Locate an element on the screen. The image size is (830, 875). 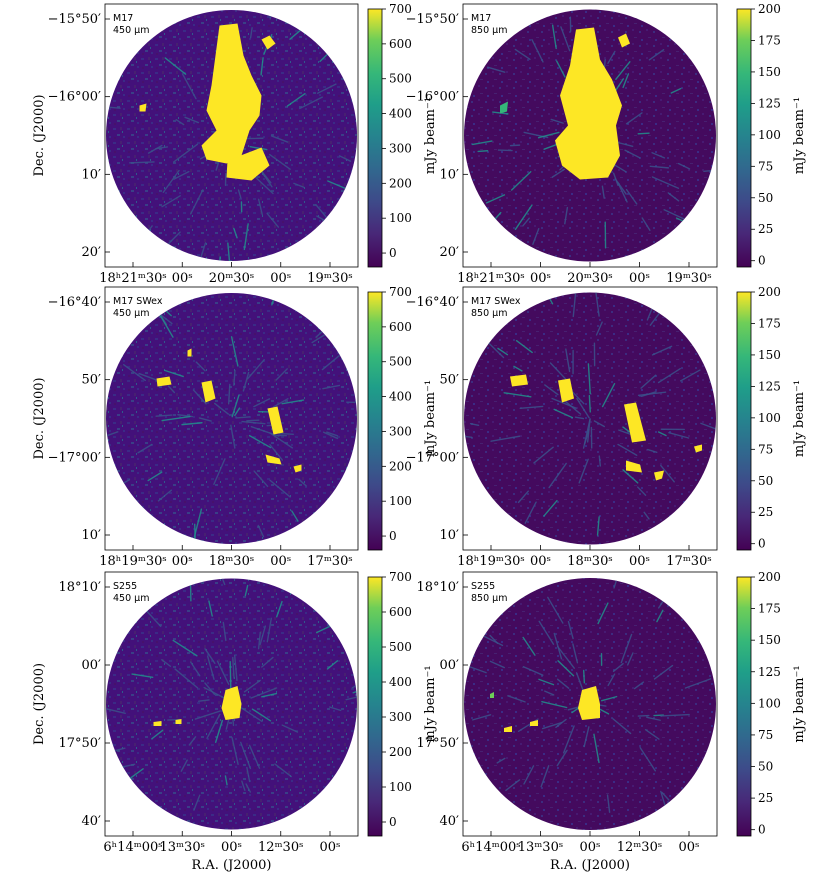
x-tick-label: 6ʰ14ᵐ00ˢ is located at coordinates (490, 847).